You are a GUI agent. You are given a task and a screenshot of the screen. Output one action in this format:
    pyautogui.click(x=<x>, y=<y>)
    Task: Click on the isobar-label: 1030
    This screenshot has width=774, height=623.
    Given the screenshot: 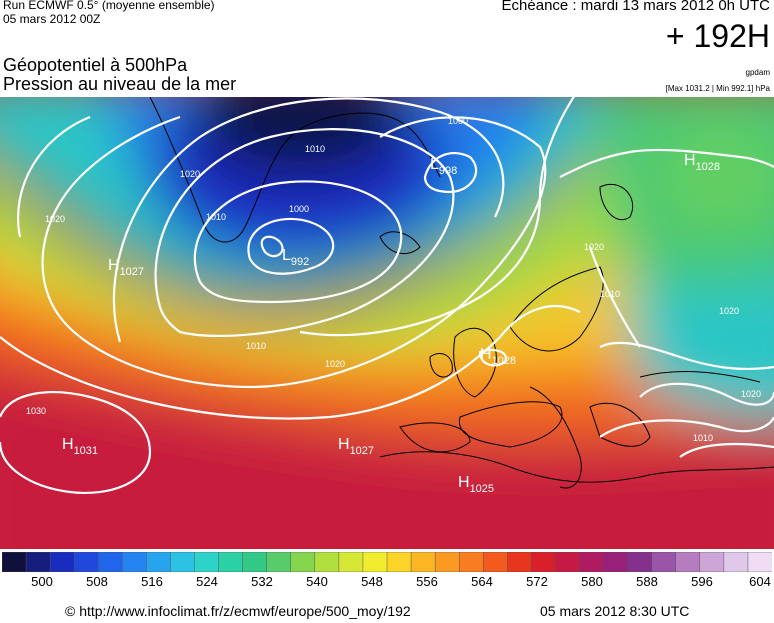 What is the action you would take?
    pyautogui.click(x=36, y=411)
    